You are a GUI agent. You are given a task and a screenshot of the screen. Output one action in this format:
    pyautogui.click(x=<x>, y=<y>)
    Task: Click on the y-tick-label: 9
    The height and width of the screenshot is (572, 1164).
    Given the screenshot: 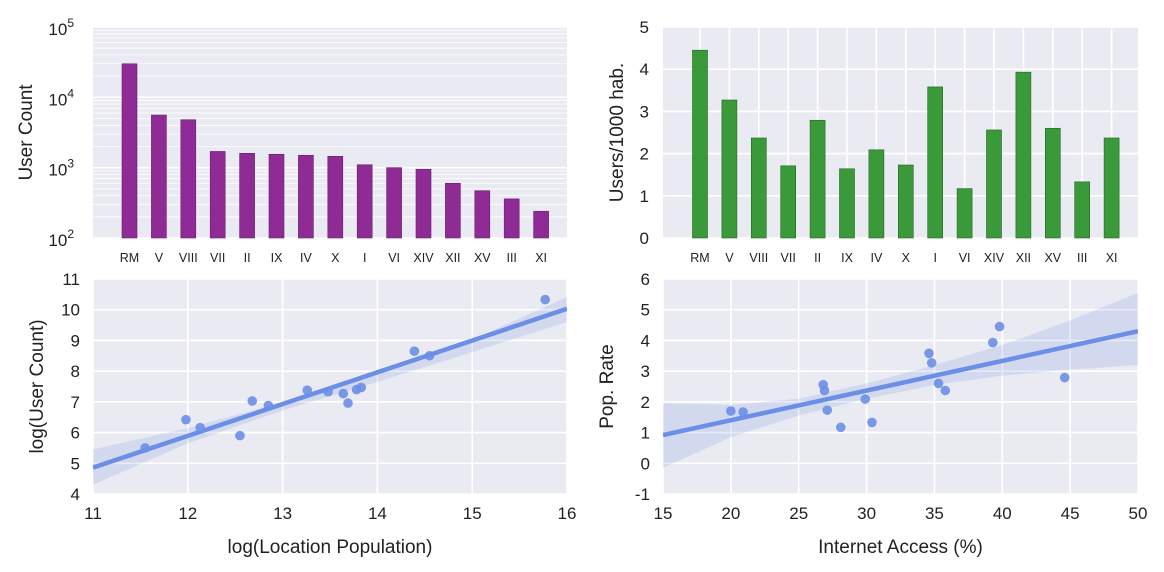 What is the action you would take?
    pyautogui.click(x=75, y=340)
    